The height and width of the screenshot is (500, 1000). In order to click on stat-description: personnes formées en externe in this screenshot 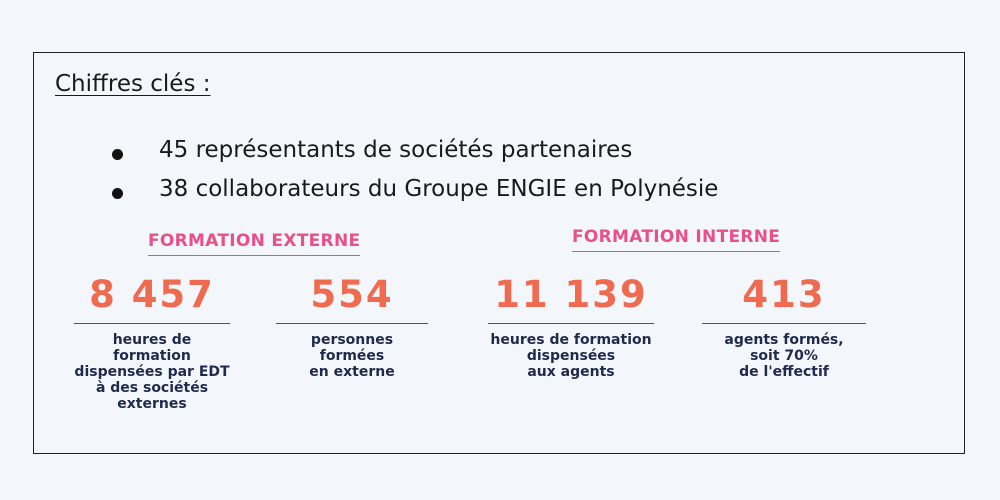, I will do `click(352, 356)`.